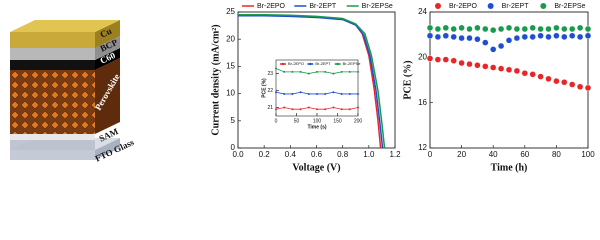 The height and width of the screenshot is (240, 600). Describe the element at coordinates (107, 59) in the screenshot. I see `c60-side` at that location.